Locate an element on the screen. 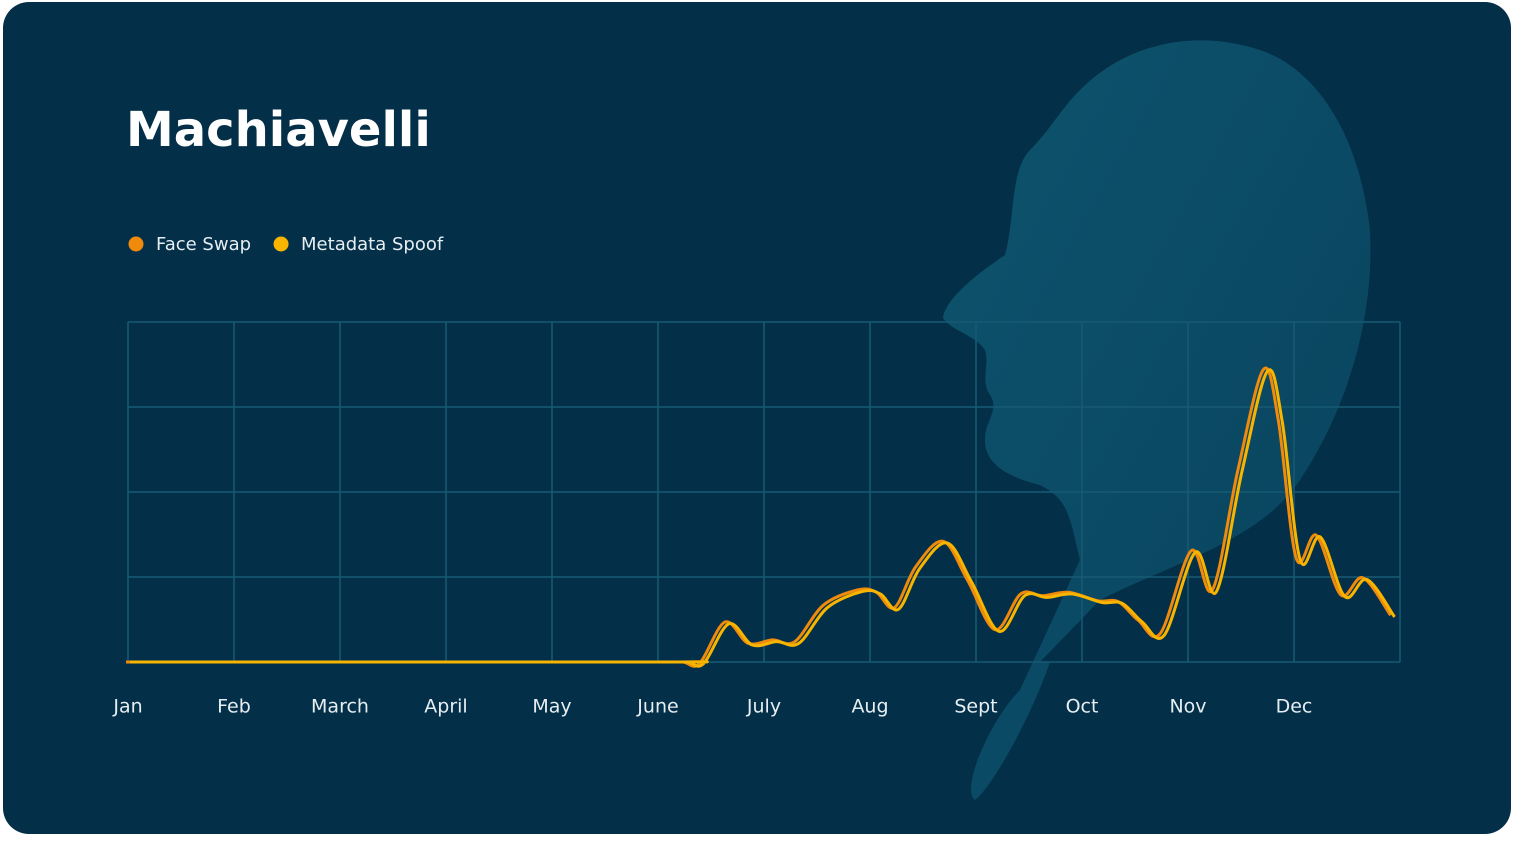  x-tick-label: April is located at coordinates (445, 707).